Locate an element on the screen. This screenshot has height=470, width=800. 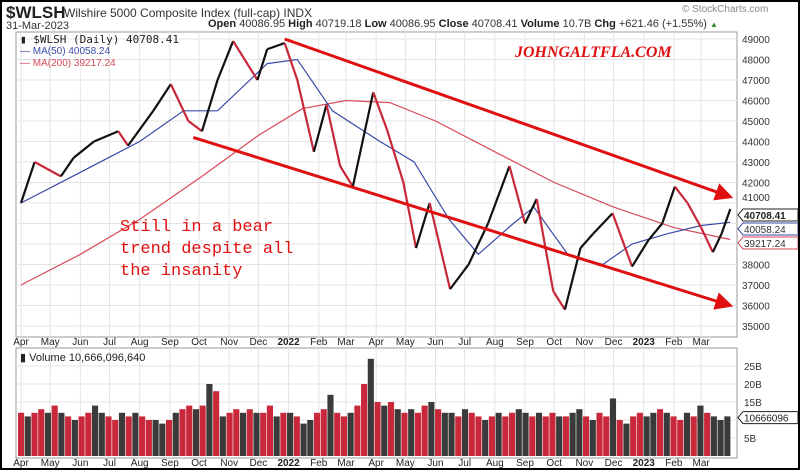
y-tick-label: 36000 is located at coordinates (756, 307).